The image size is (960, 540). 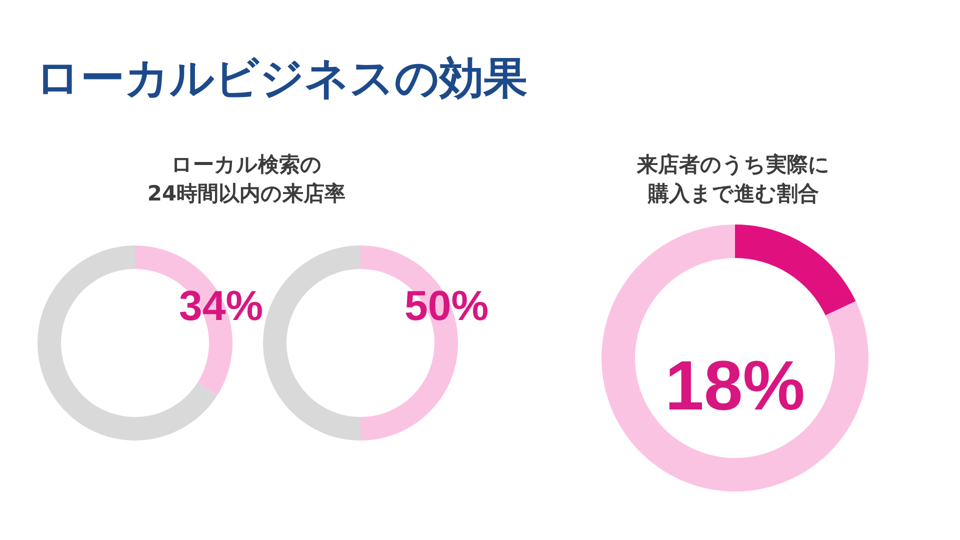 What do you see at coordinates (282, 78) in the screenshot?
I see `chart-title: ローカルビジネスの効果` at bounding box center [282, 78].